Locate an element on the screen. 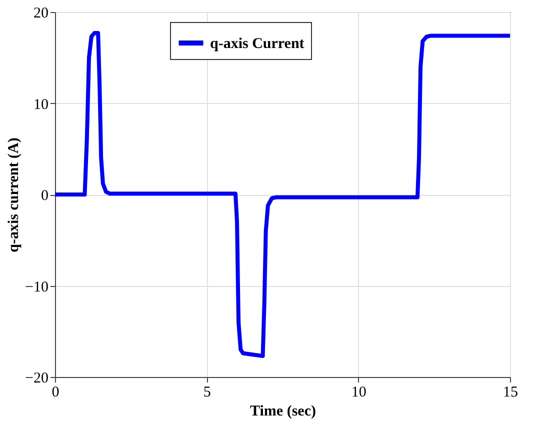  x-axis-title: Time (sec) is located at coordinates (283, 412).